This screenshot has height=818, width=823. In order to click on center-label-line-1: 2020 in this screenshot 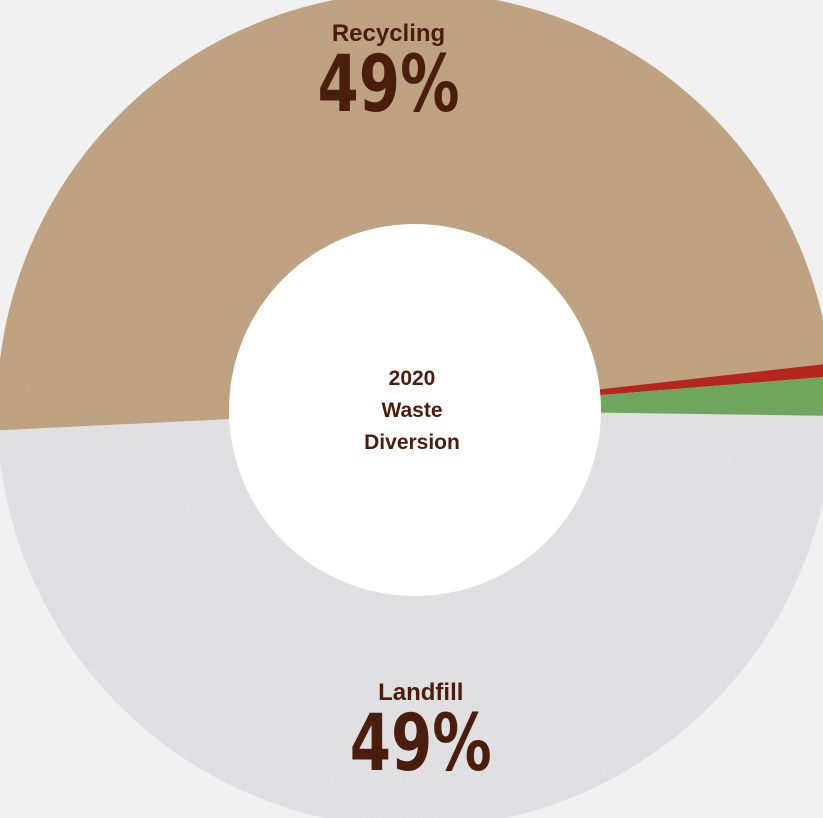, I will do `click(412, 378)`.